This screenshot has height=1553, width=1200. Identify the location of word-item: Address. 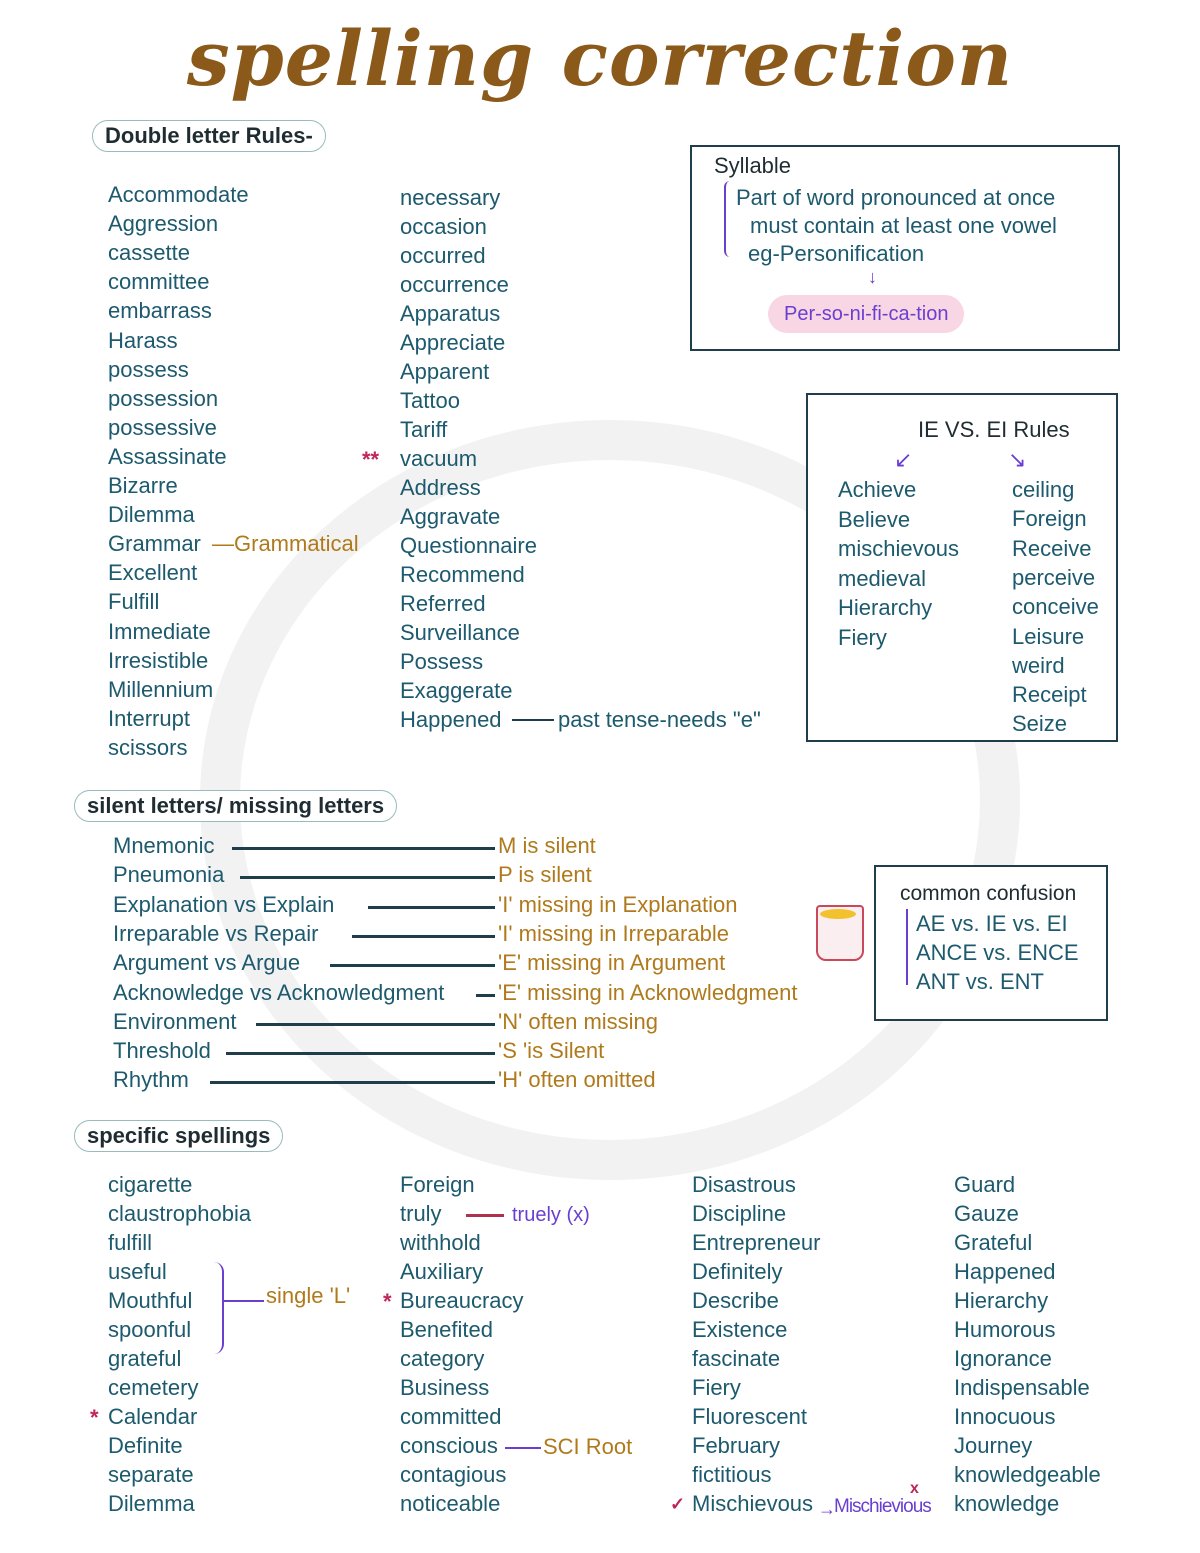
(440, 487).